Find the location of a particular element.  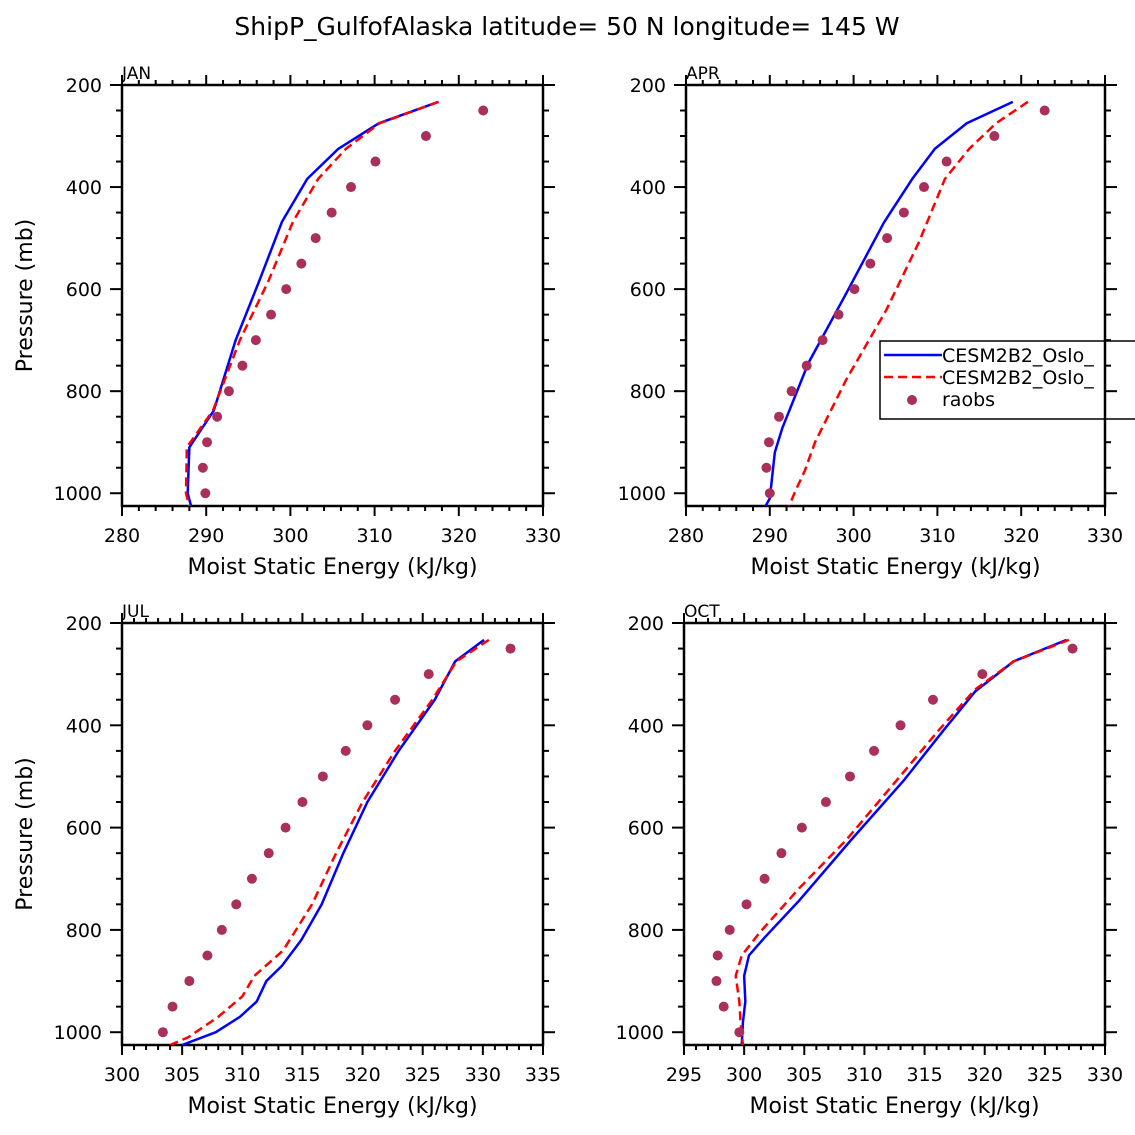

panel-label: JUL is located at coordinates (135, 612).